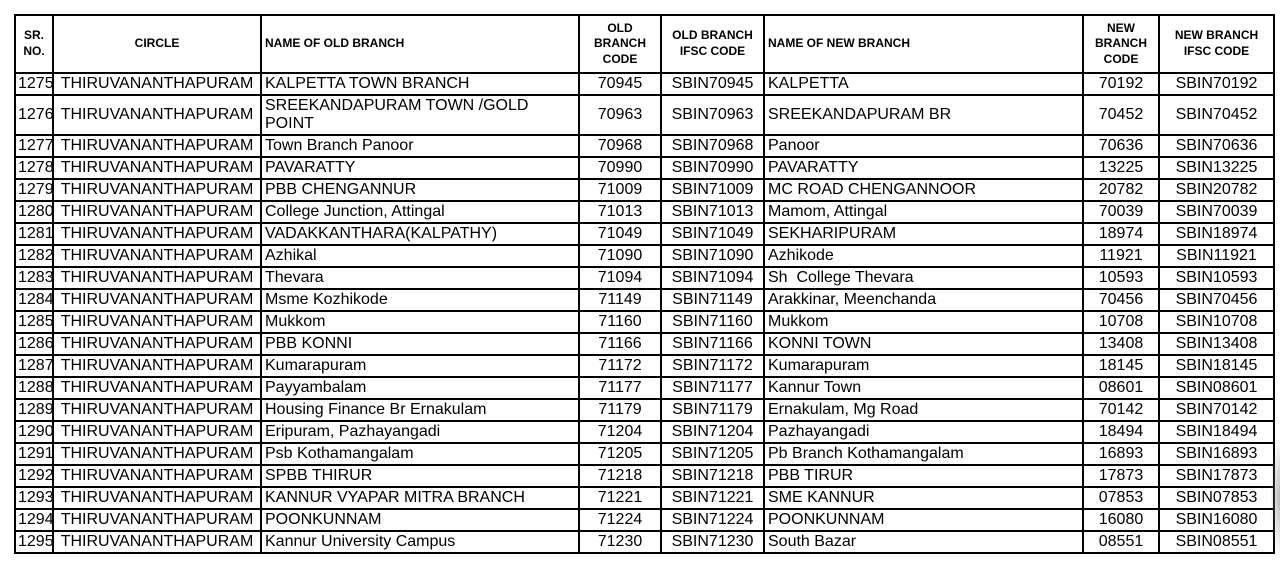 The image size is (1280, 566). Describe the element at coordinates (923, 234) in the screenshot. I see `cell-new_branch_name: SEKHARIPURAM` at that location.